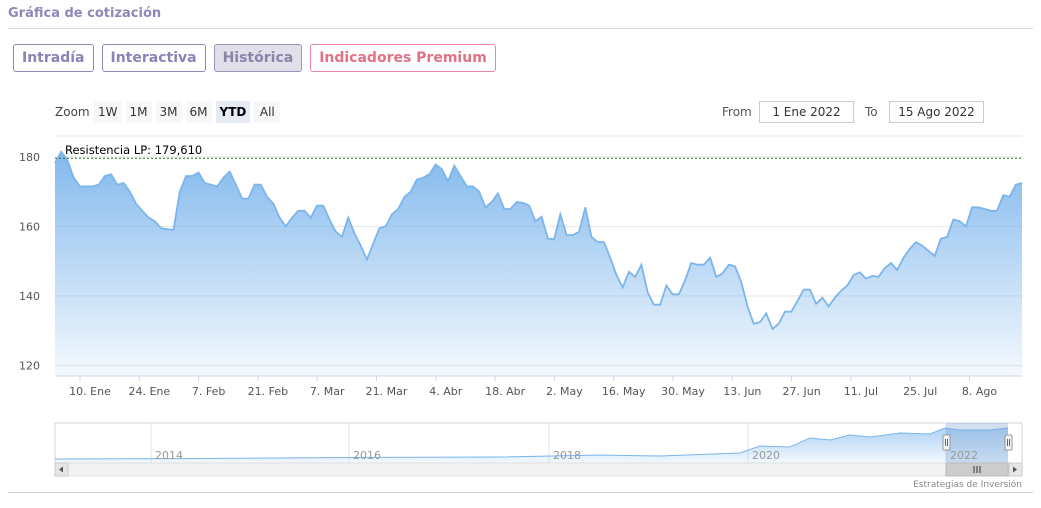 This screenshot has height=508, width=1041. Describe the element at coordinates (61, 469) in the screenshot. I see `arrow-left-icon` at that location.